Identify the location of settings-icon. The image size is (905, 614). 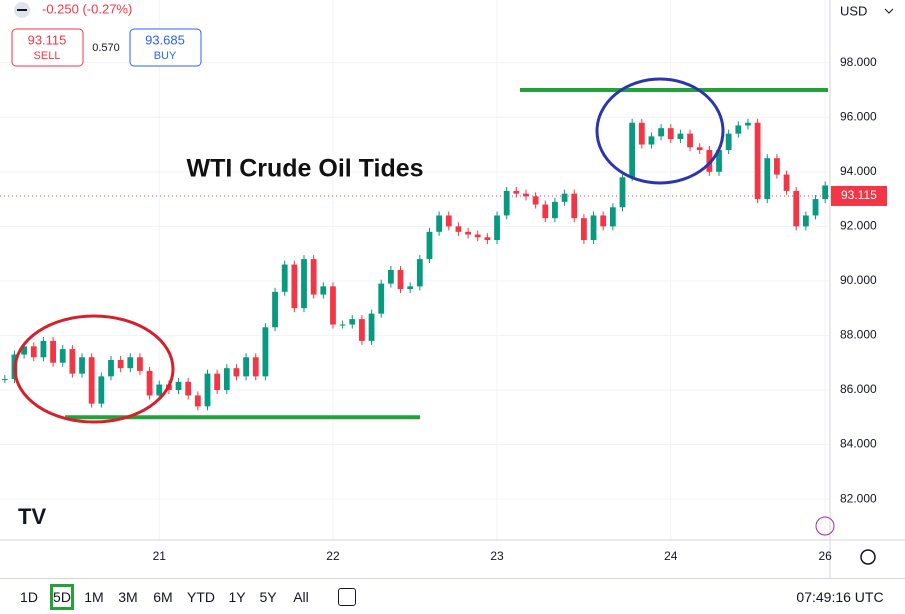
(868, 557).